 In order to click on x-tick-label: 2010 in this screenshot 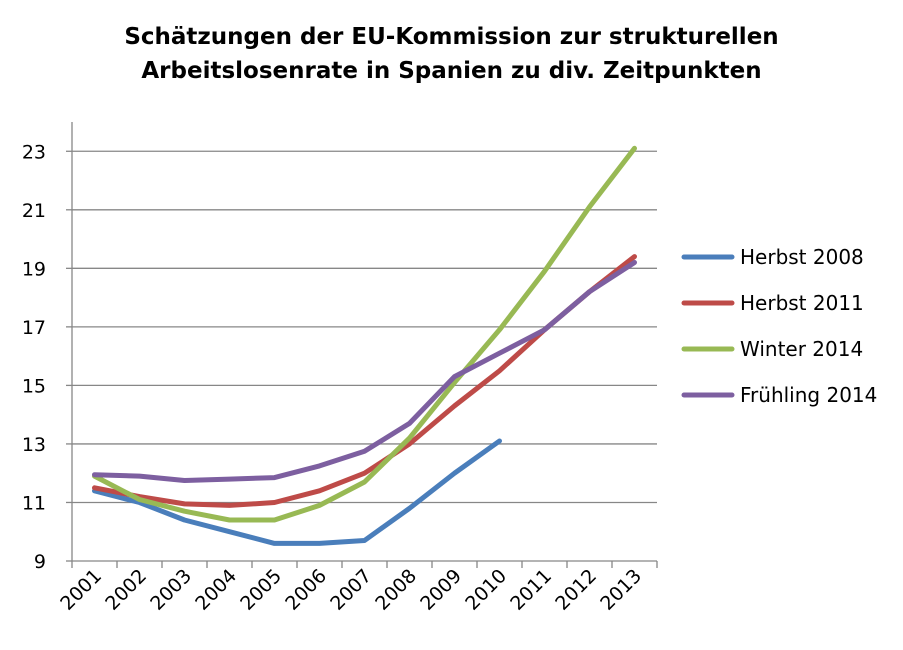, I will do `click(486, 590)`.